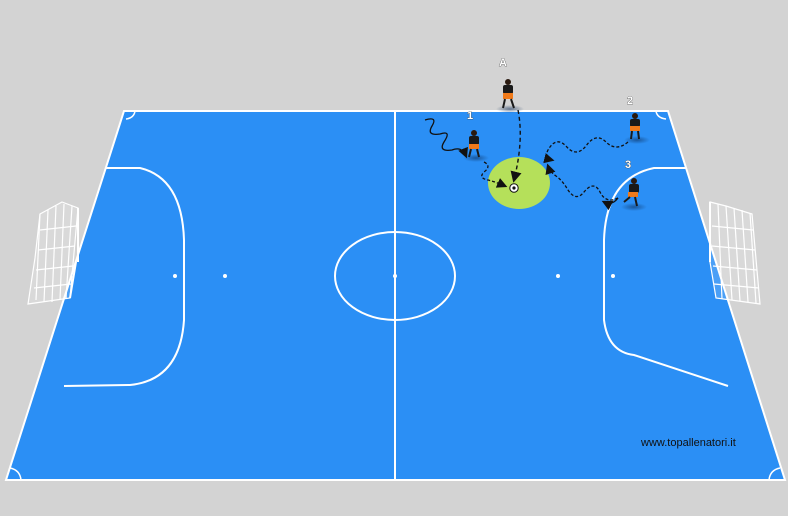  What do you see at coordinates (688, 443) in the screenshot?
I see `watermark-text: www.topallenatori.it` at bounding box center [688, 443].